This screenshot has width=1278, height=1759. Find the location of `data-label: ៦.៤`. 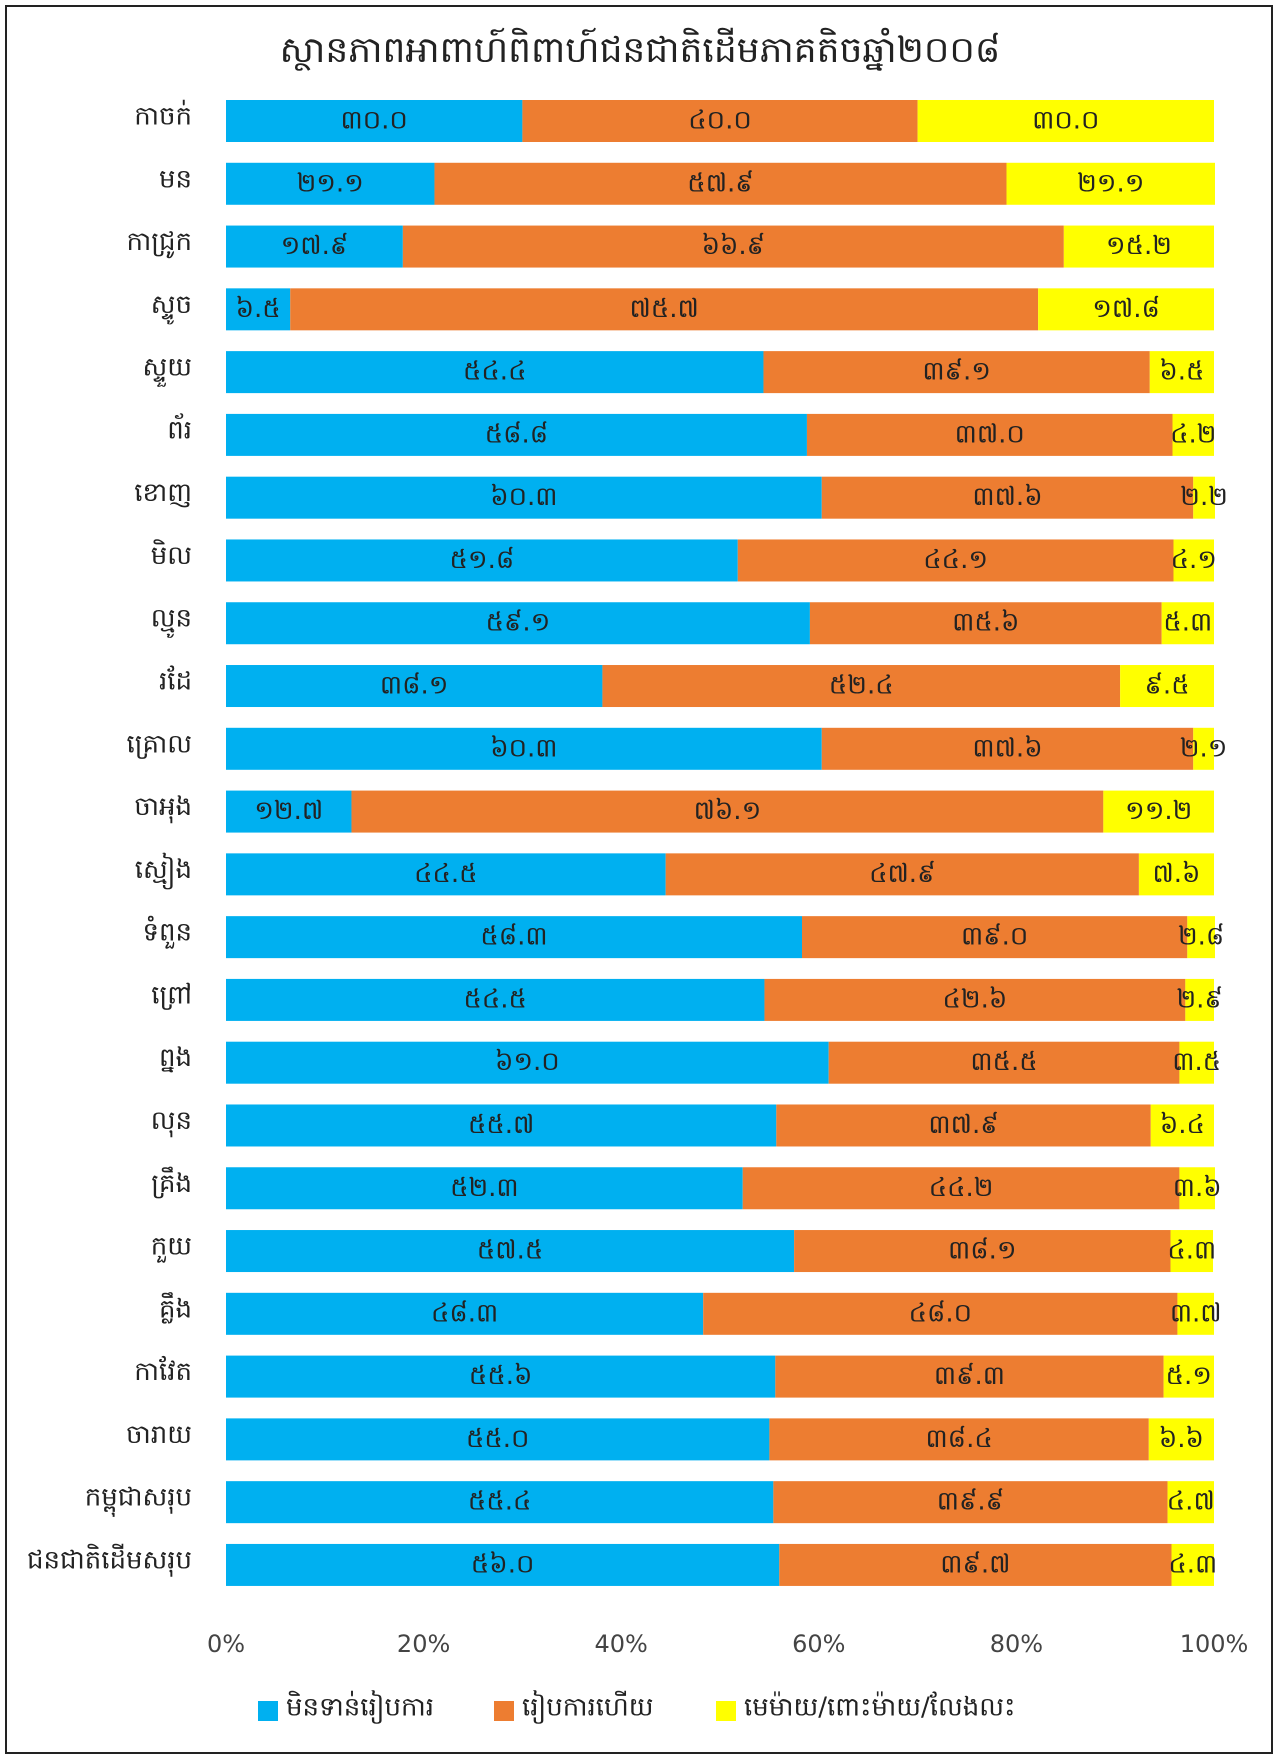

data-label: ៦.៤ is located at coordinates (1182, 1125).